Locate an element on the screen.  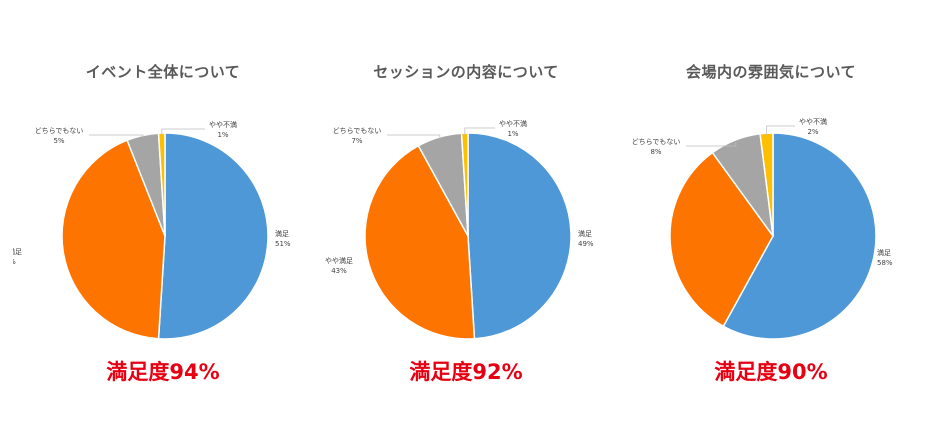
chart-title: セッションの内容について is located at coordinates (466, 72).